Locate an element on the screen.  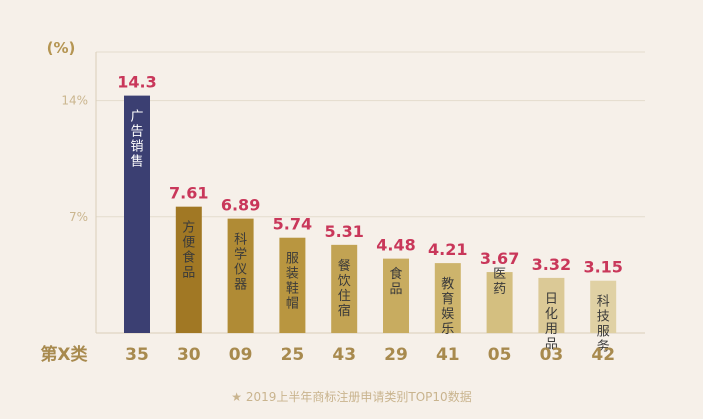
category-name: 方便食品 is located at coordinates (188, 250).